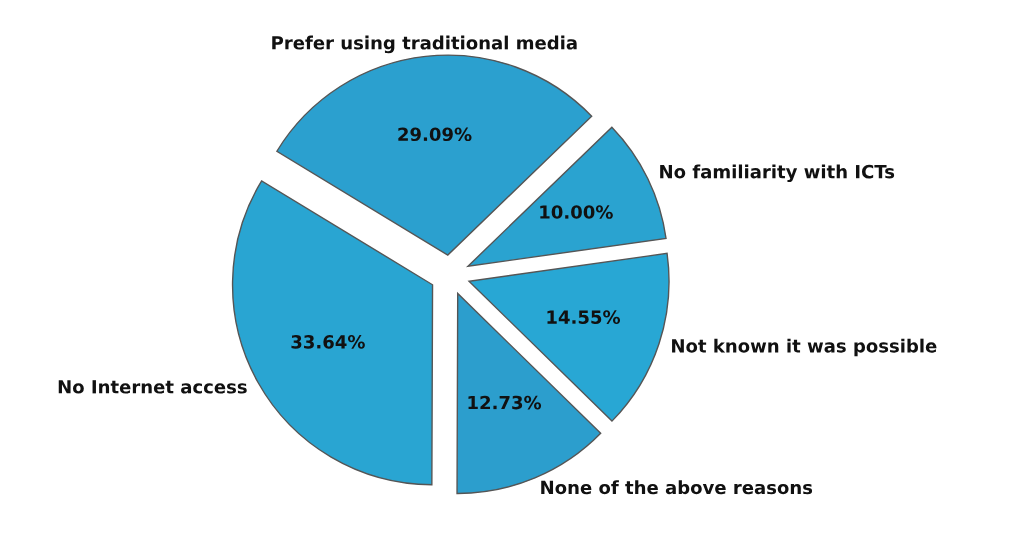  I want to click on slice-label: No Internet access, so click(152, 387).